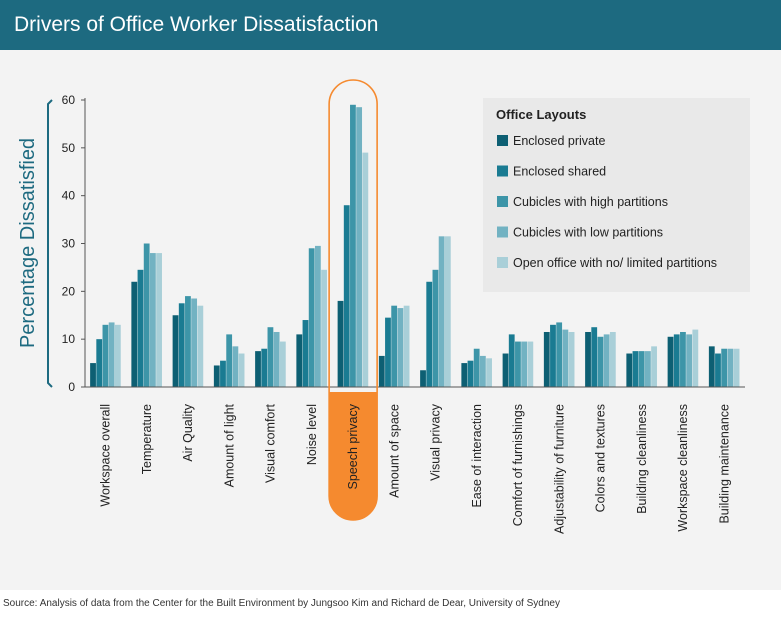 The image size is (781, 620). I want to click on x-tick-label: Amount of space, so click(394, 451).